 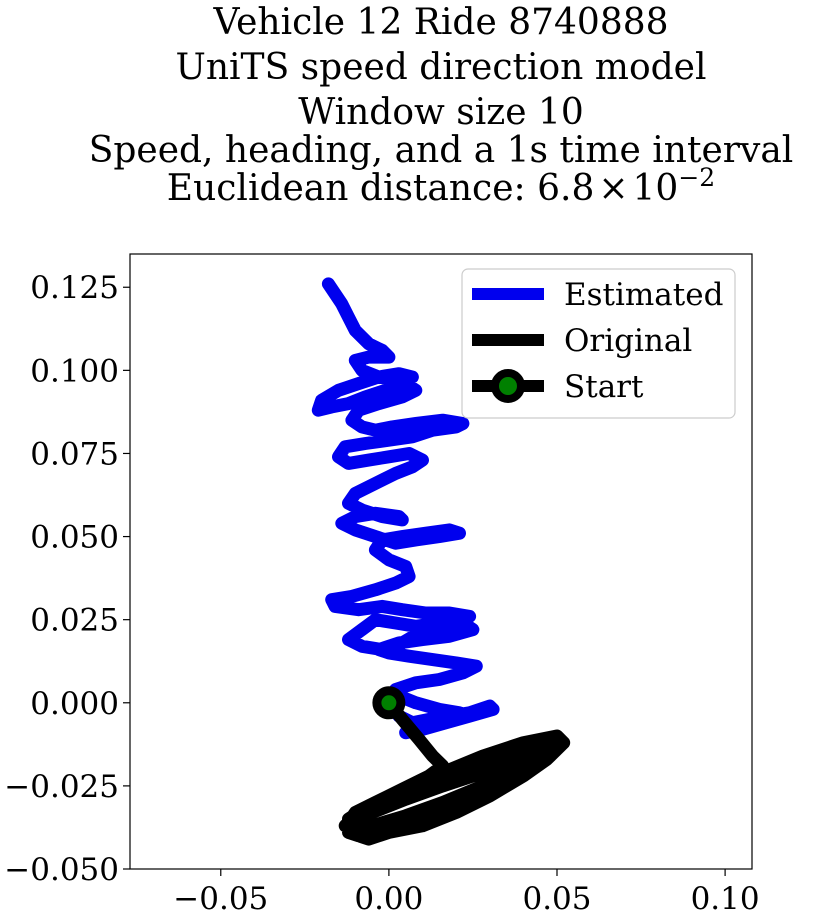 What do you see at coordinates (565, 188) in the screenshot?
I see `title-distance-mantissa: 6.8` at bounding box center [565, 188].